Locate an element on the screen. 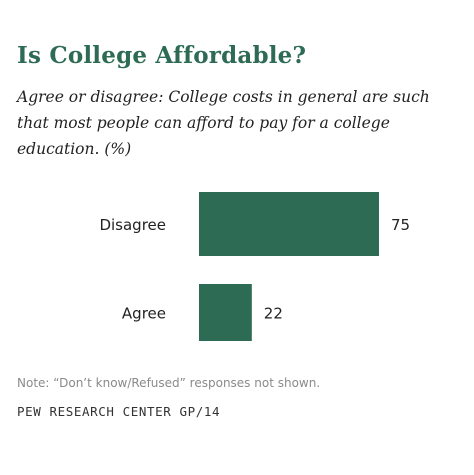  value-label-agree: 22 is located at coordinates (273, 314).